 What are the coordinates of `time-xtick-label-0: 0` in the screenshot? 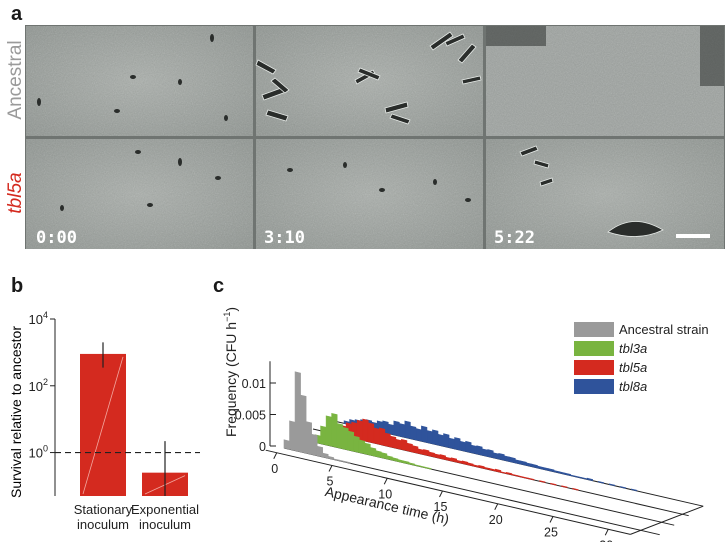 It's located at (274, 469).